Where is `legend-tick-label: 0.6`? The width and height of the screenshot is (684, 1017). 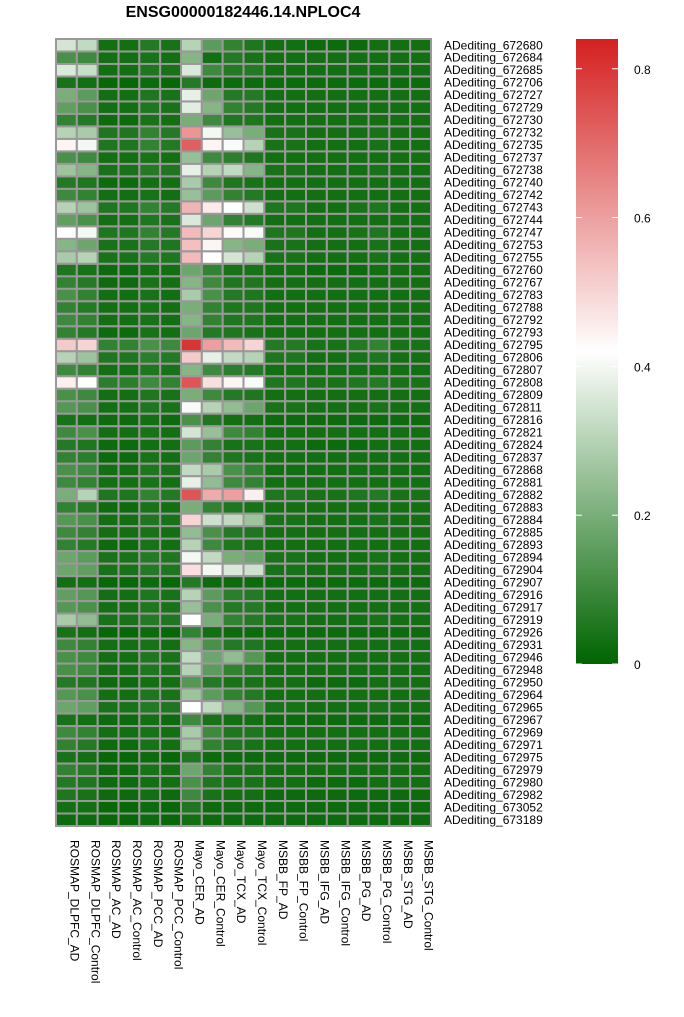
legend-tick-label: 0.6 is located at coordinates (642, 219).